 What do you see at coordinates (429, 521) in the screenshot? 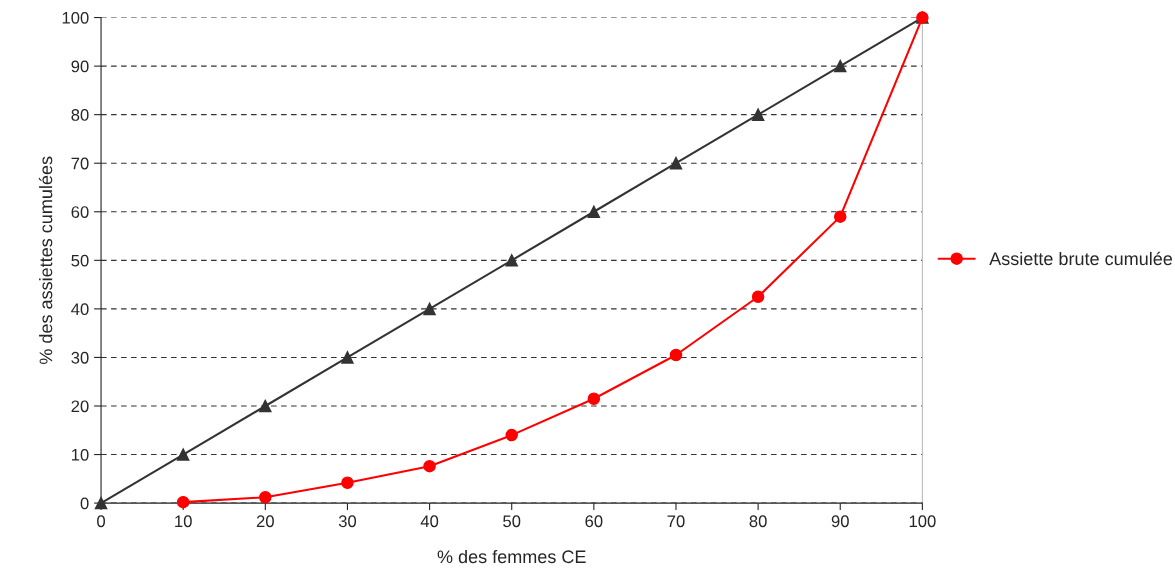
I see `x-tick-label: 40` at bounding box center [429, 521].